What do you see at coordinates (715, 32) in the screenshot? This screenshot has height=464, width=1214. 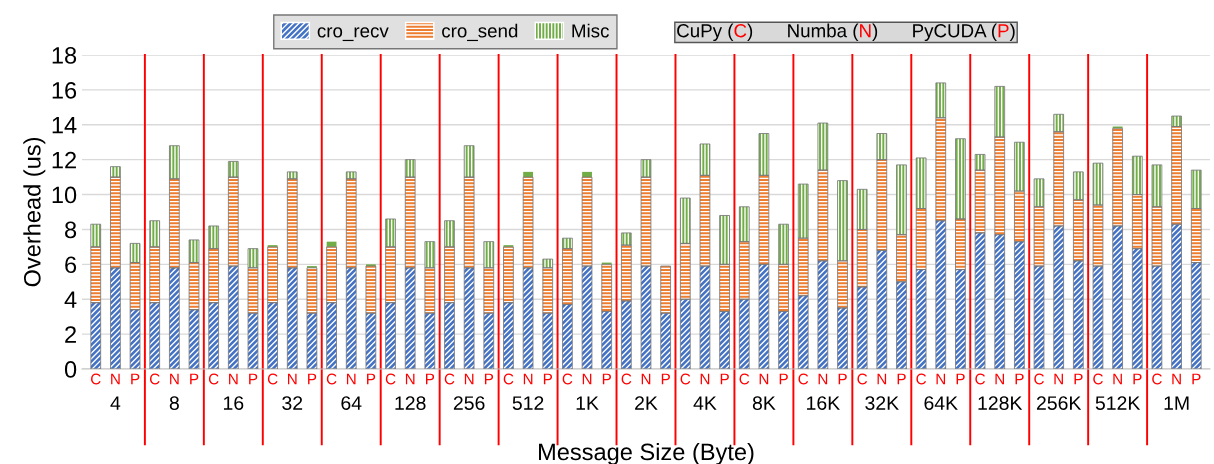 I see `text: CuPy (C)` at bounding box center [715, 32].